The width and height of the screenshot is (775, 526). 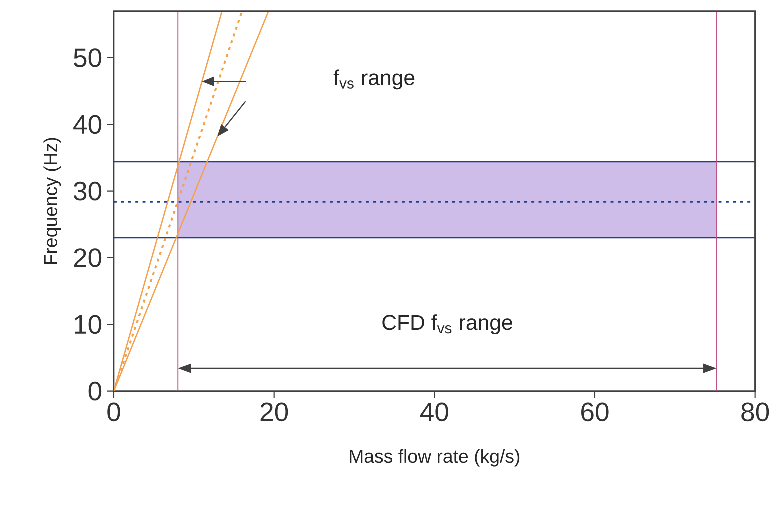 I want to click on x-tick-label: 80, so click(x=756, y=412).